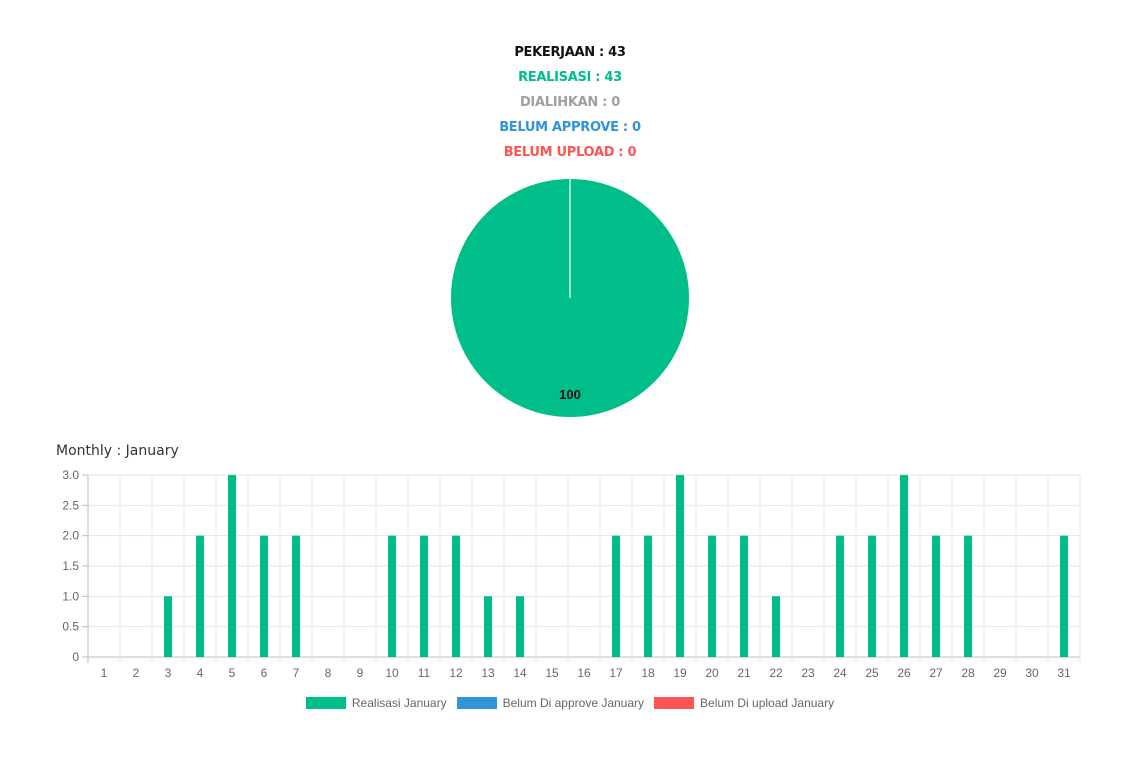  Describe the element at coordinates (232, 673) in the screenshot. I see `x-tick-label: 5` at that location.